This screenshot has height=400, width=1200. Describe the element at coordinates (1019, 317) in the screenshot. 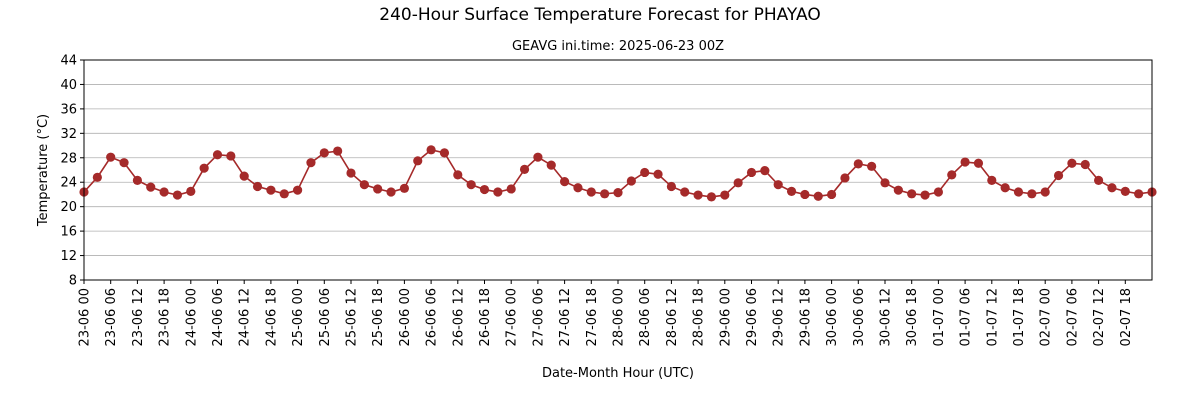

I see `x-tick-label: 01-07 18` at that location.